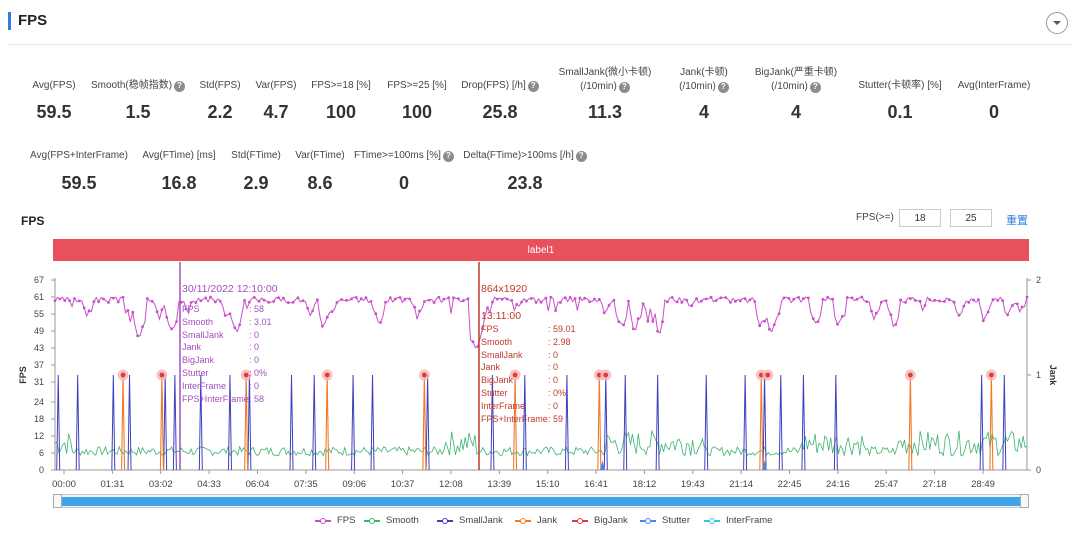 The width and height of the screenshot is (1080, 535). I want to click on metric-metrics_row1-6: Drop(FPS) [/h]? 25.8, so click(500, 98).